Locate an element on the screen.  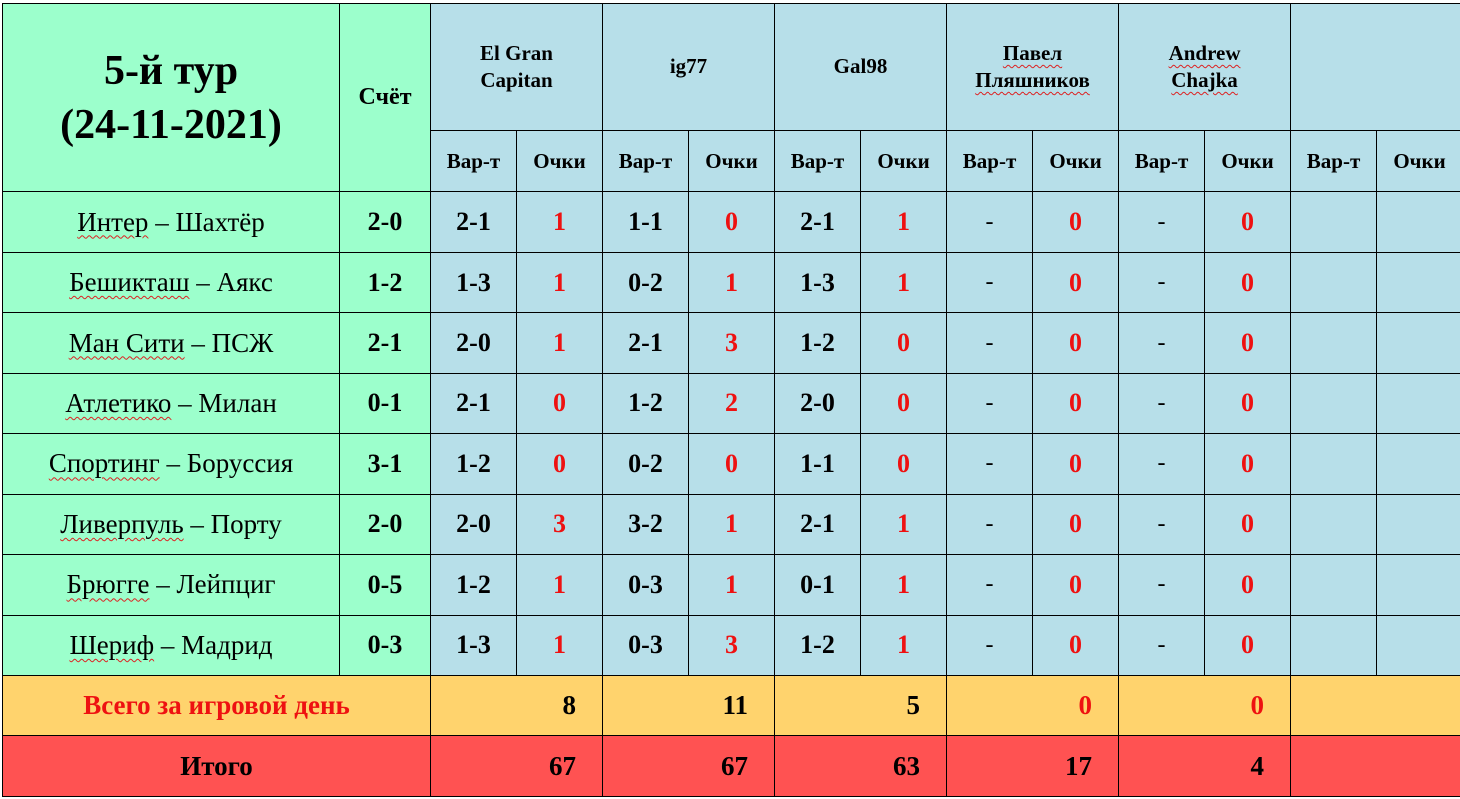
away-team: ПСЖ is located at coordinates (242, 342).